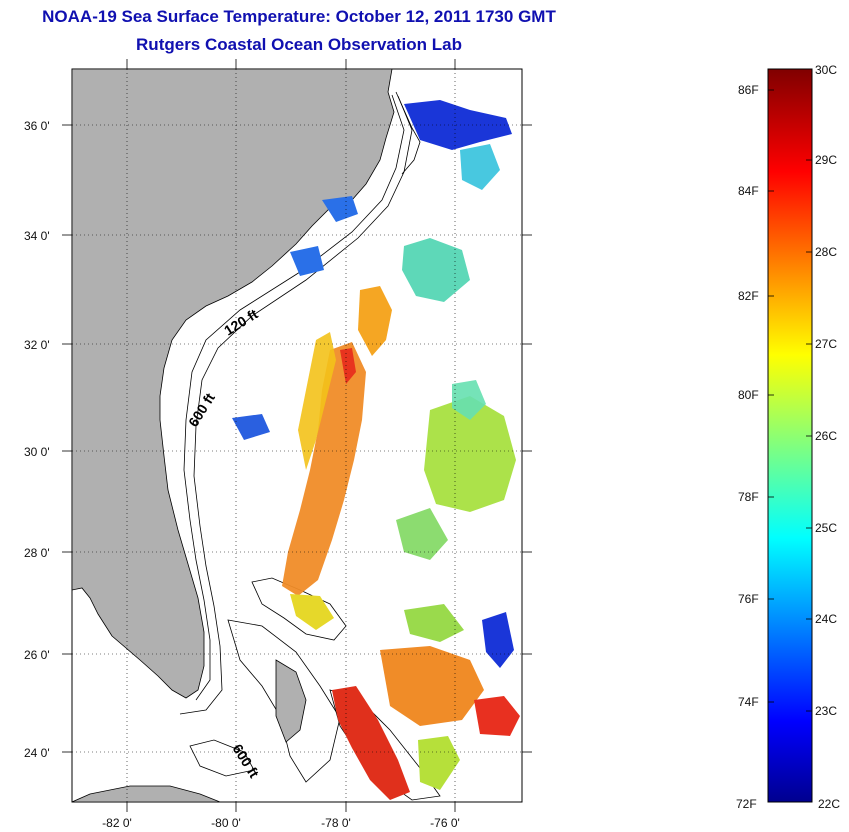 This screenshot has height=832, width=849. Describe the element at coordinates (826, 344) in the screenshot. I see `colorbar-c-label: 27C` at that location.